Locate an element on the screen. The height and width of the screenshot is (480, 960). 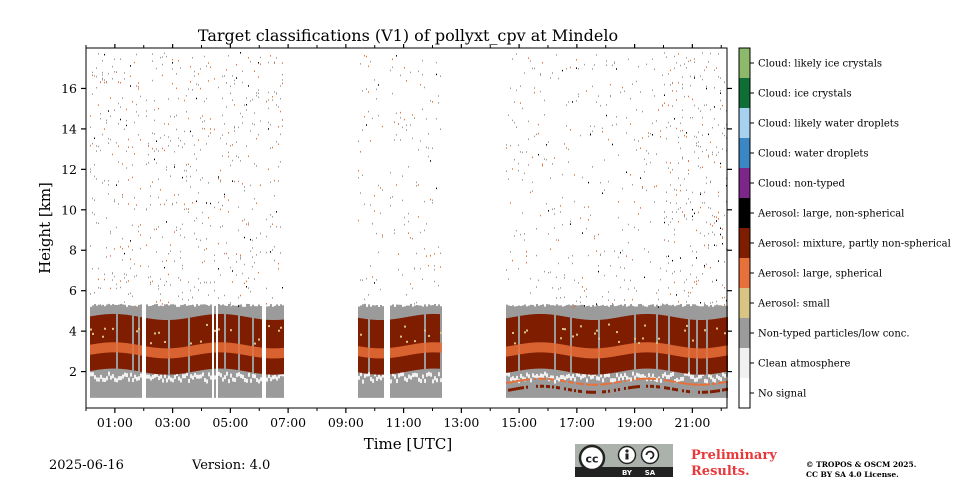
legend-label: Cloud: non-typed is located at coordinates (802, 184).